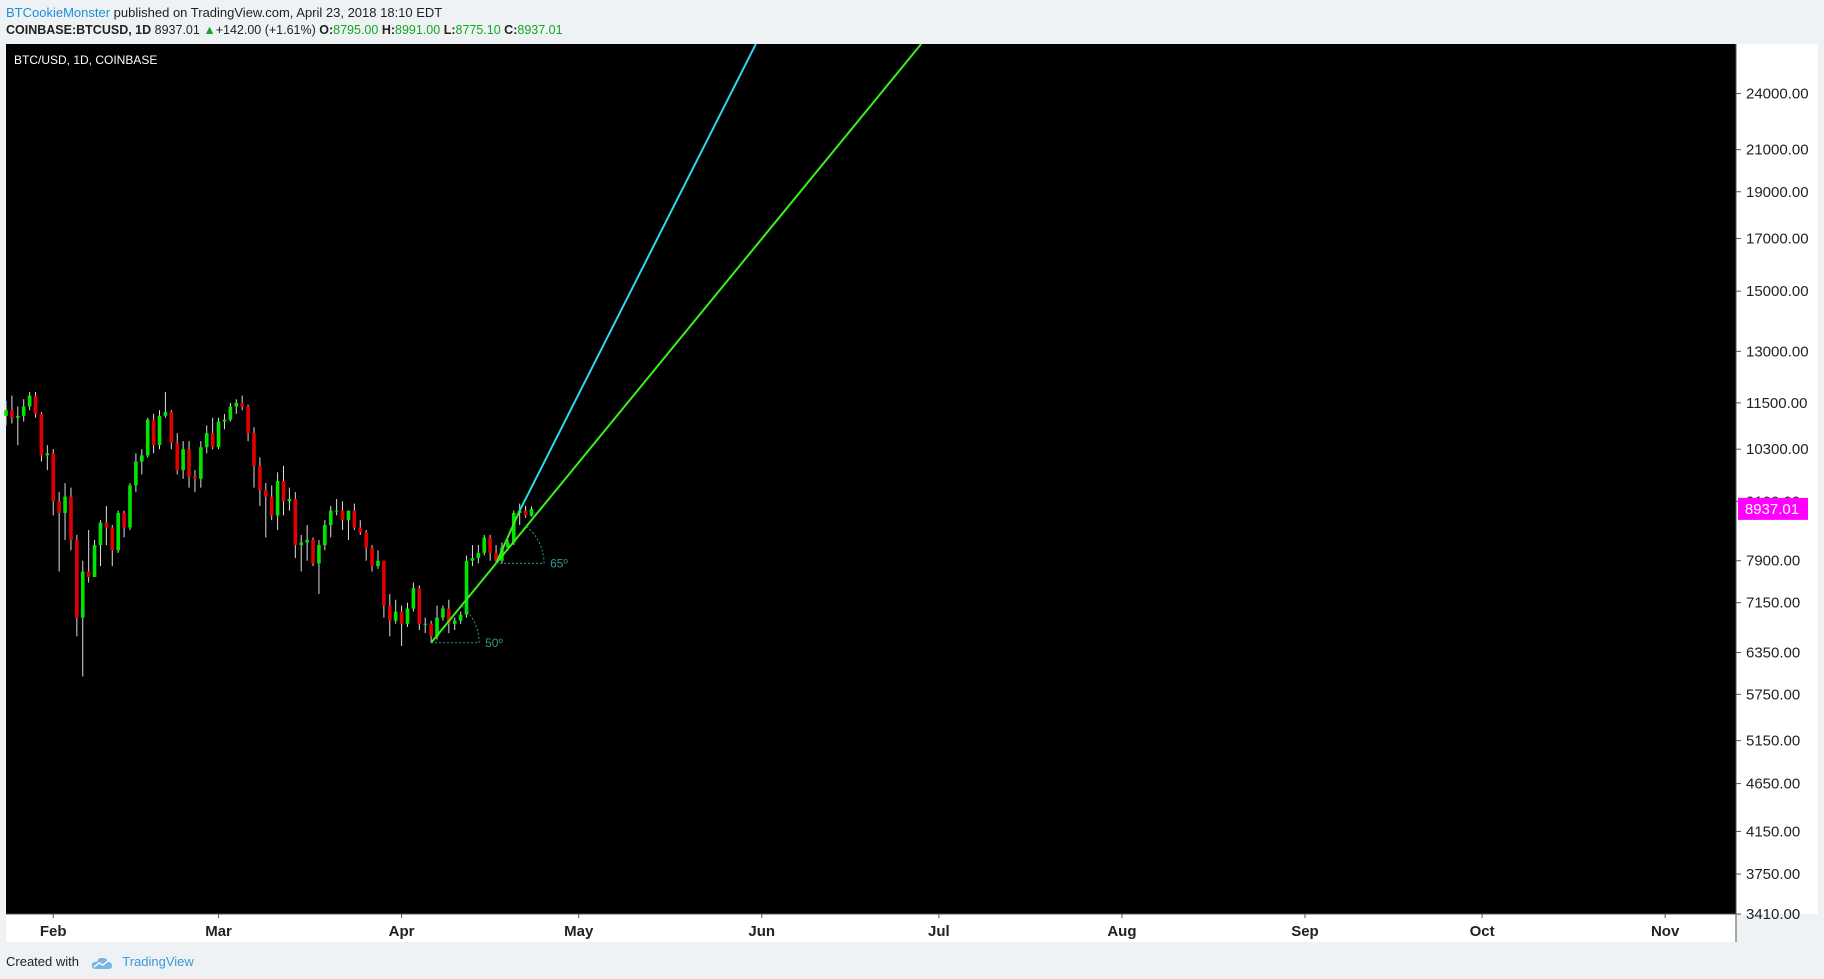 This screenshot has height=979, width=1824. What do you see at coordinates (1773, 561) in the screenshot?
I see `y-tick-label: 7900.00` at bounding box center [1773, 561].